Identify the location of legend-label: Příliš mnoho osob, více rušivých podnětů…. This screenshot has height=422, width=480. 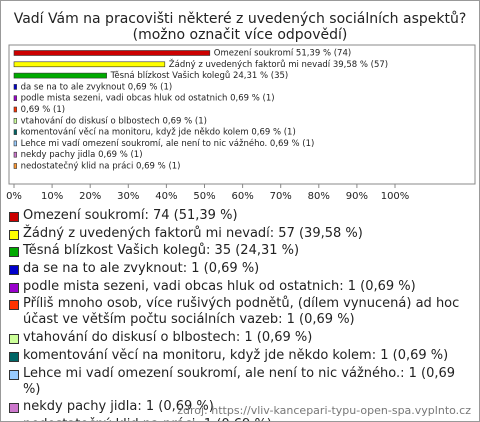
(241, 312).